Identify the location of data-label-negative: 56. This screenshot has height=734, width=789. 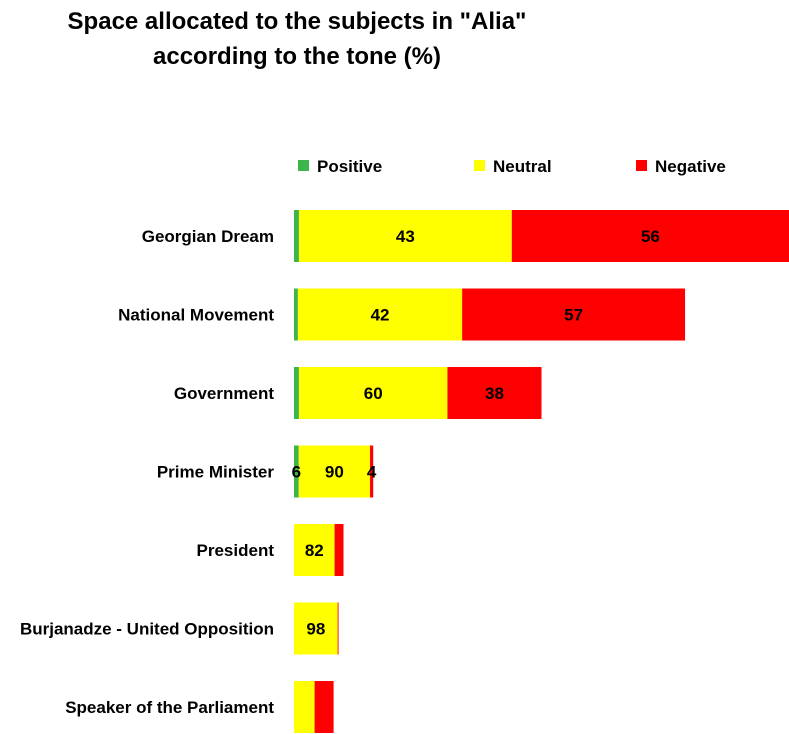
(650, 236).